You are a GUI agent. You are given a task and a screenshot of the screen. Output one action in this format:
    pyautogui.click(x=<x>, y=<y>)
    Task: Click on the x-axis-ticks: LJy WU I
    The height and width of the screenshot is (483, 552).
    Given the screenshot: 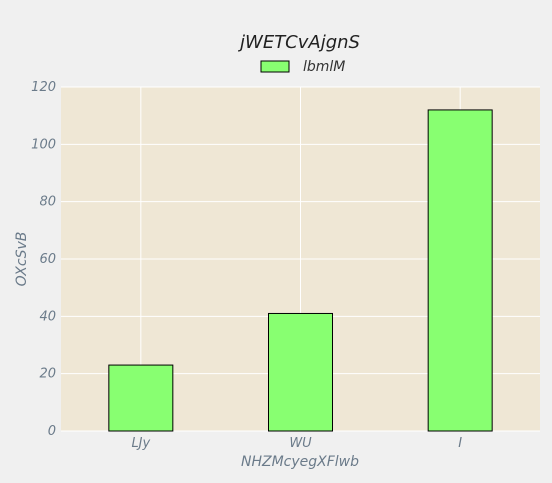 What is the action you would take?
    pyautogui.click(x=296, y=443)
    